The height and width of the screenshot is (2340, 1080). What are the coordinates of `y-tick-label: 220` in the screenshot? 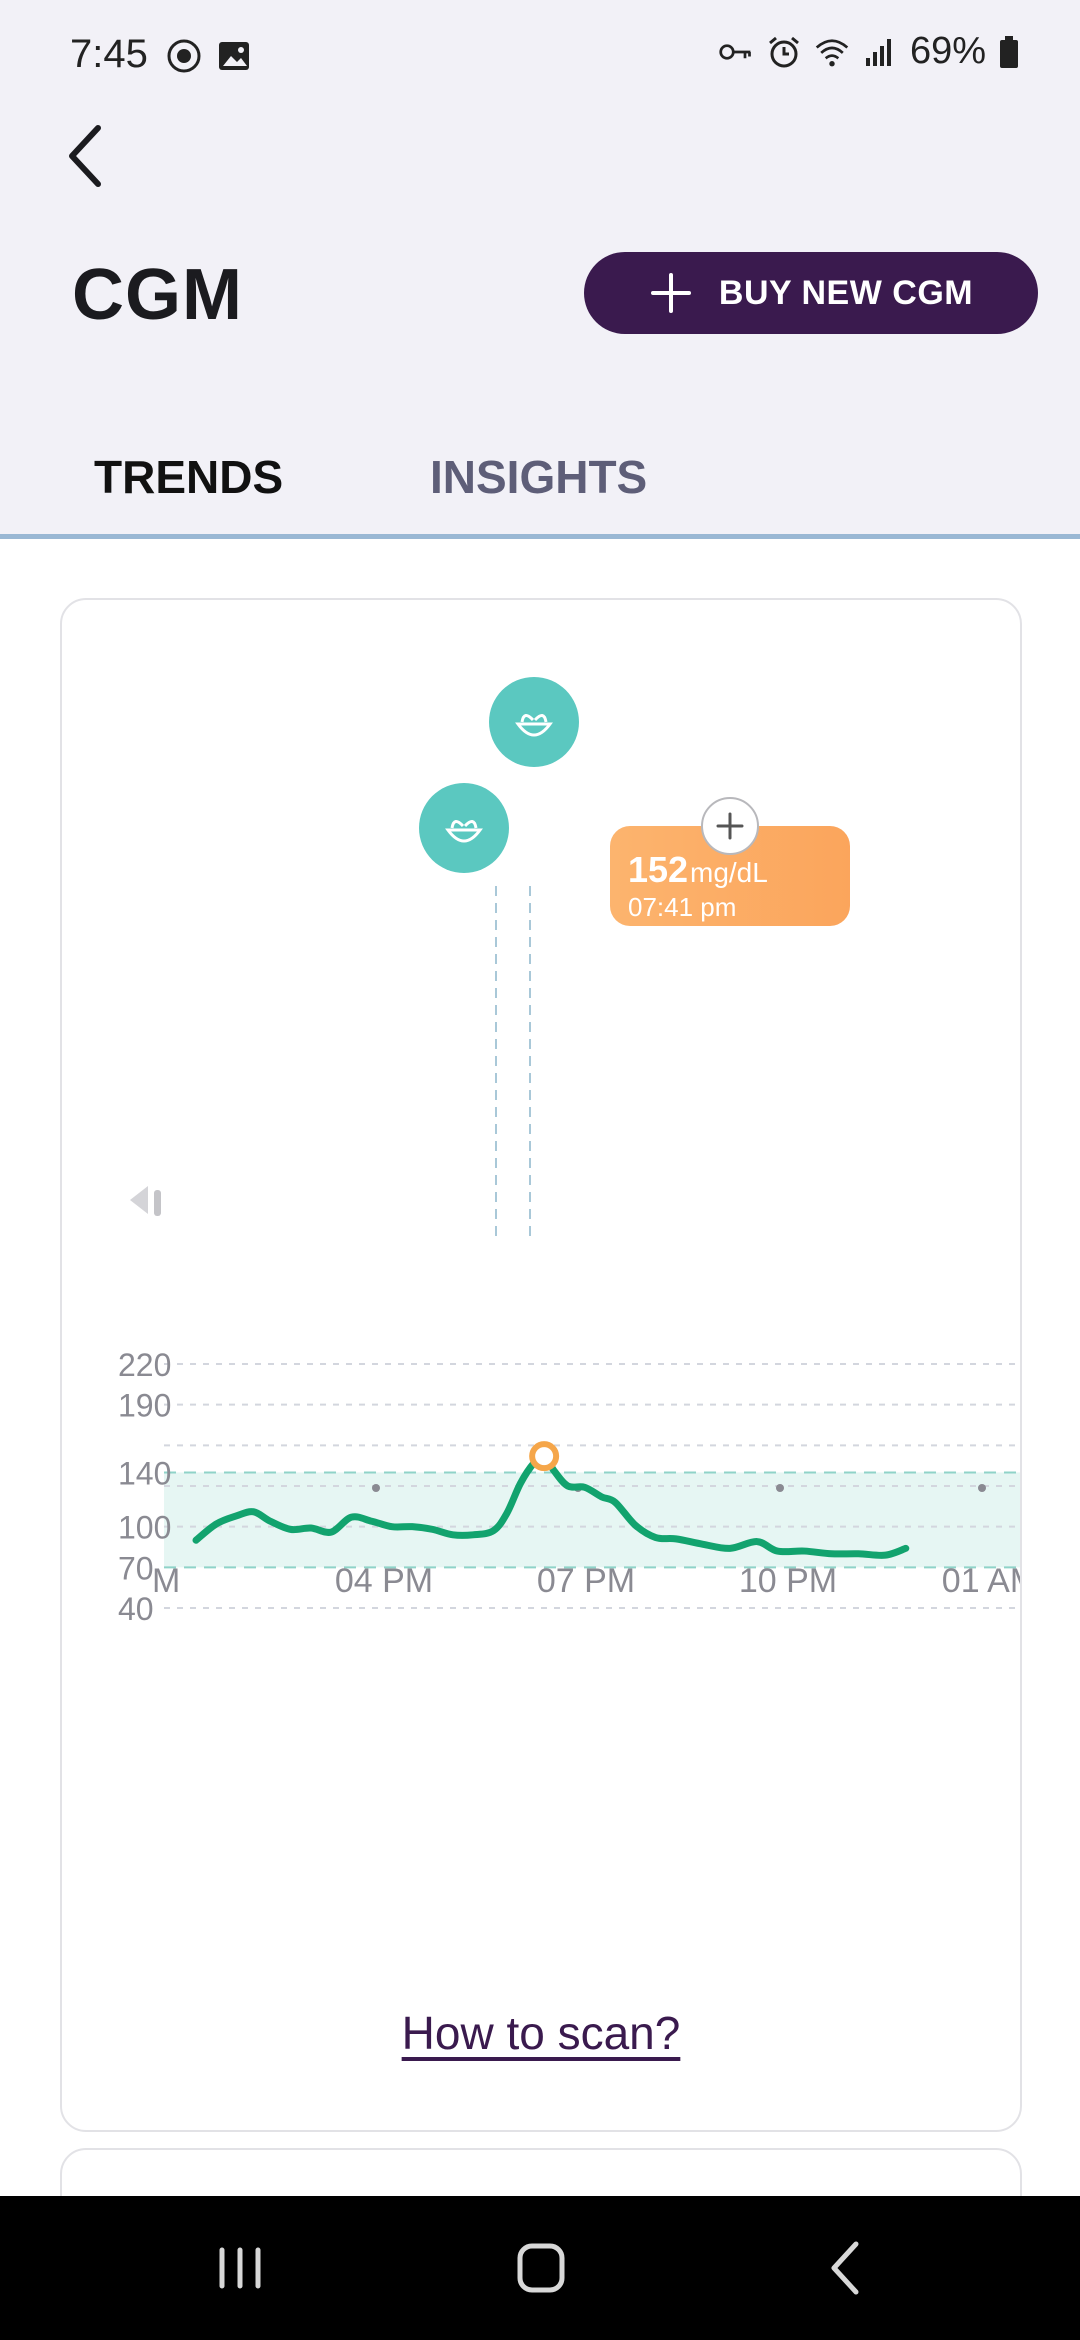 It's located at (144, 1365).